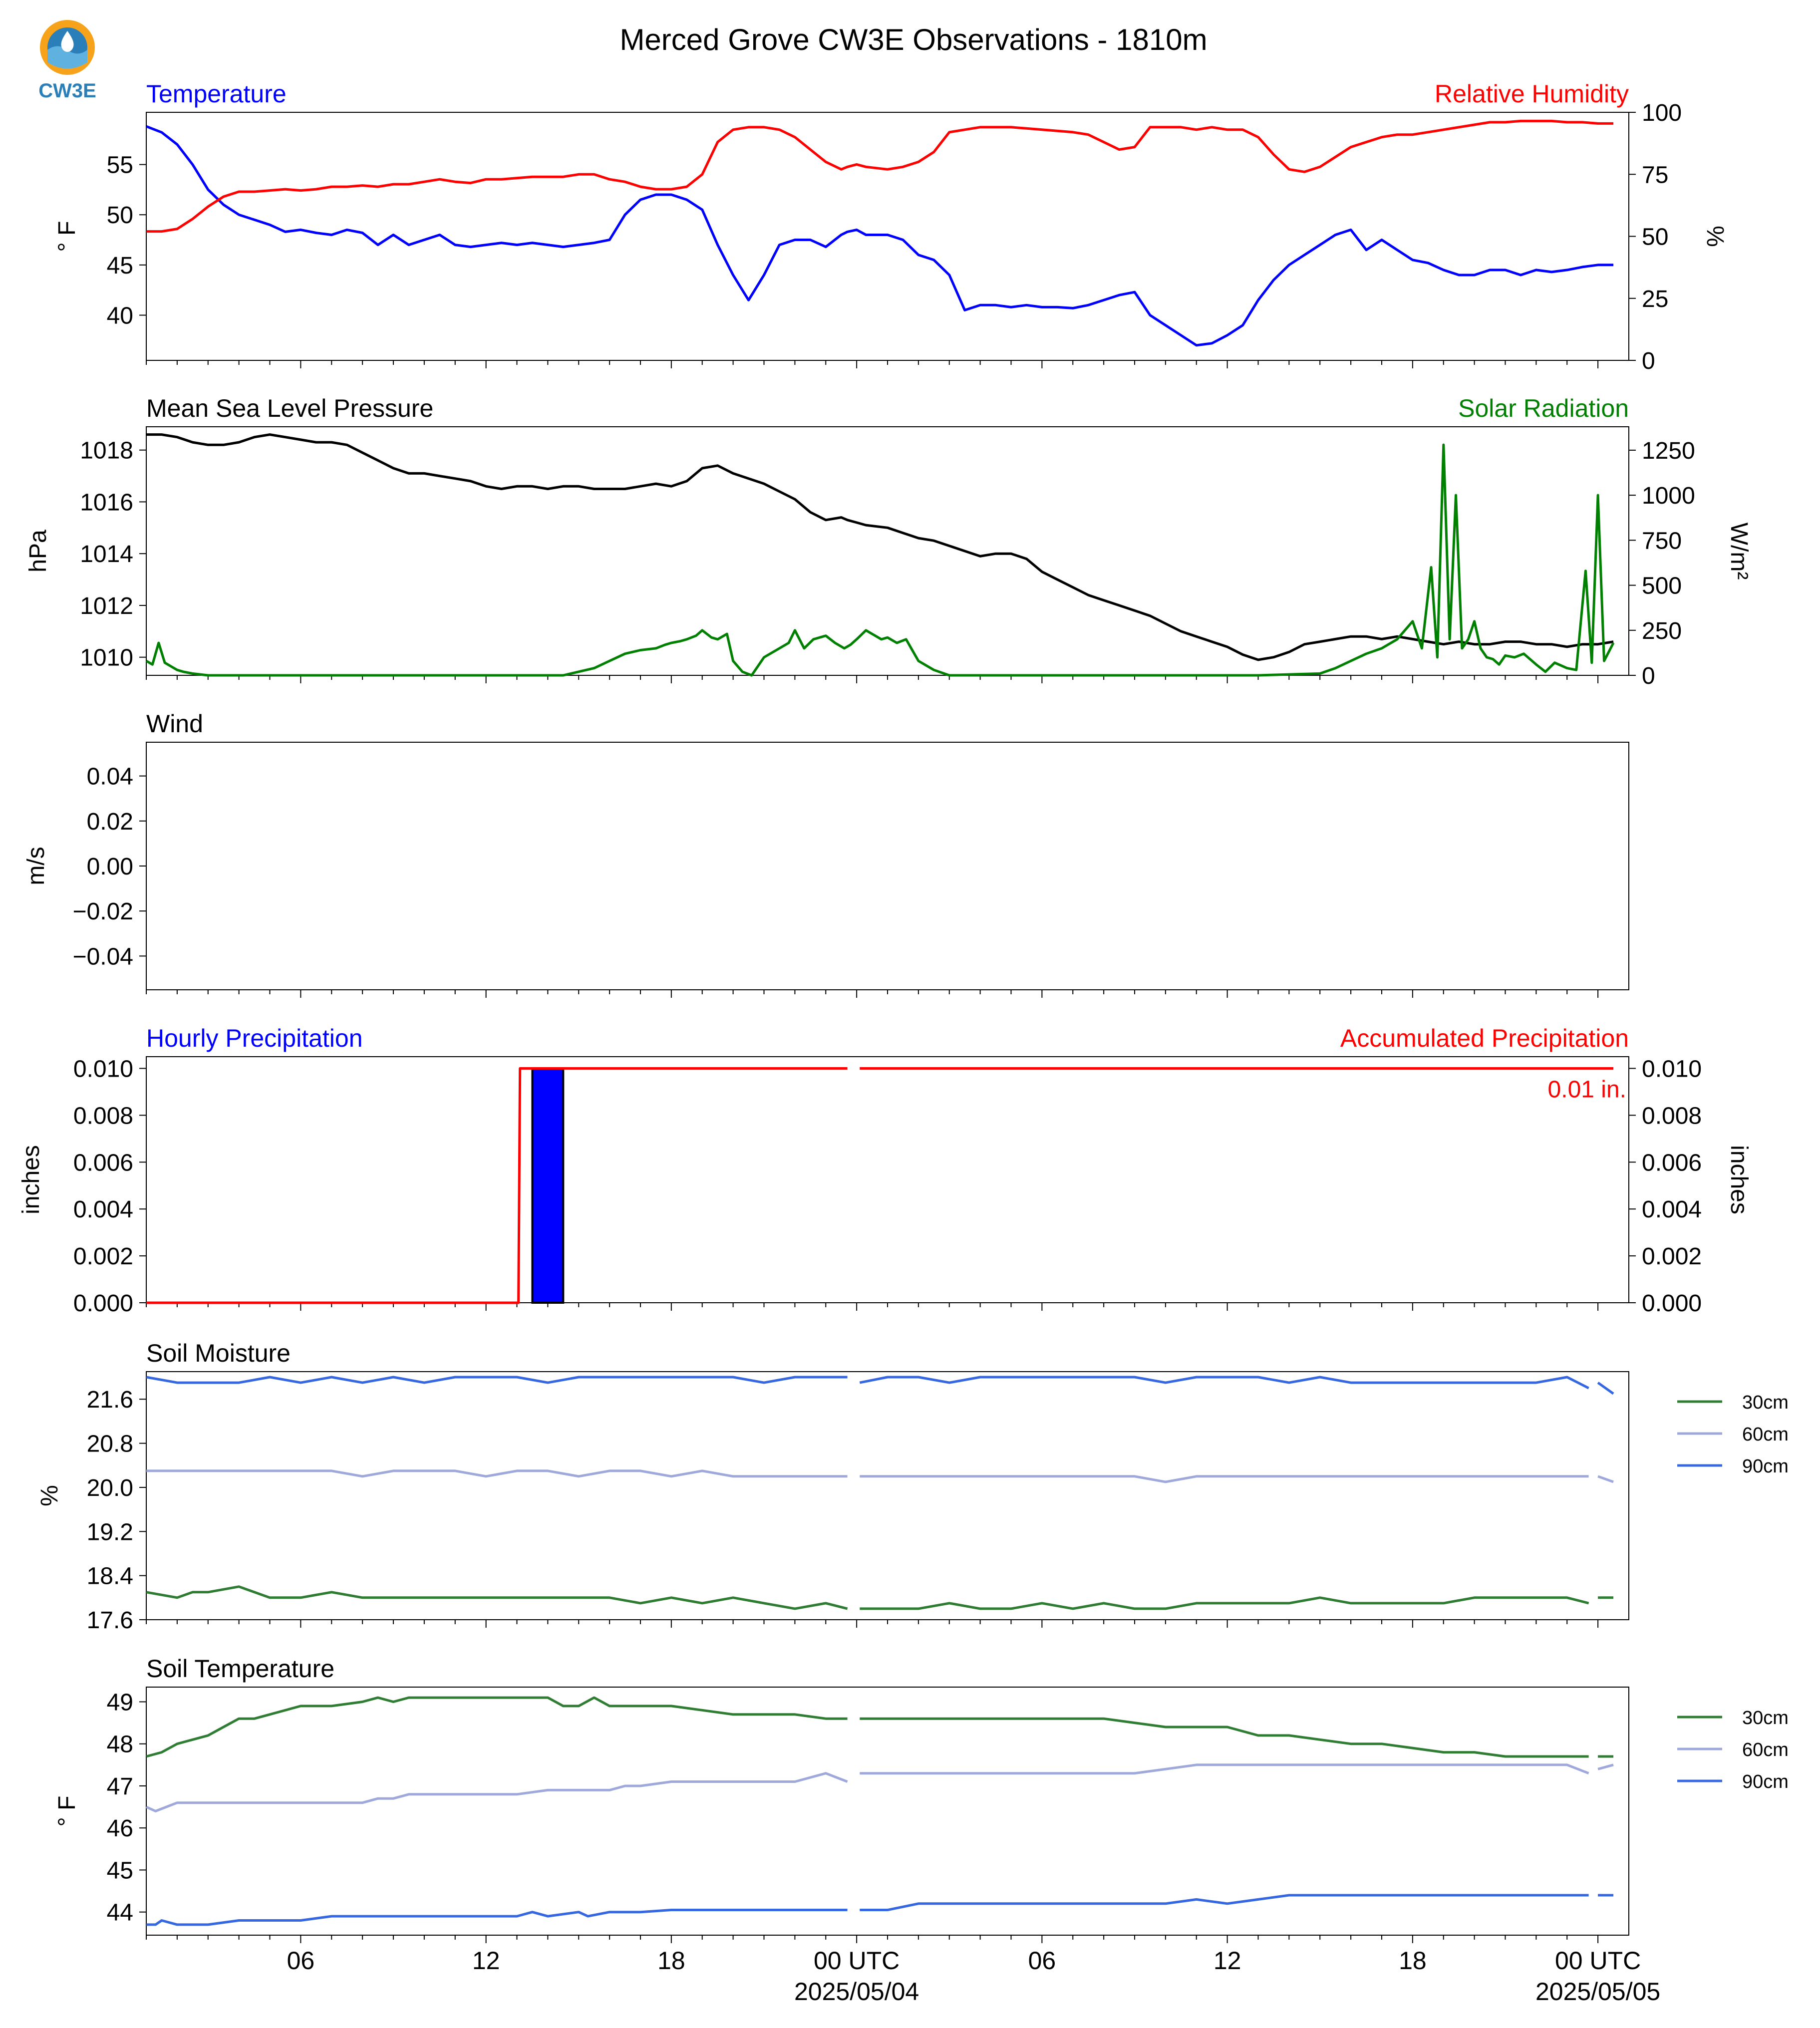 The width and height of the screenshot is (1820, 2028). I want to click on y-tick-label: 18.4, so click(110, 1576).